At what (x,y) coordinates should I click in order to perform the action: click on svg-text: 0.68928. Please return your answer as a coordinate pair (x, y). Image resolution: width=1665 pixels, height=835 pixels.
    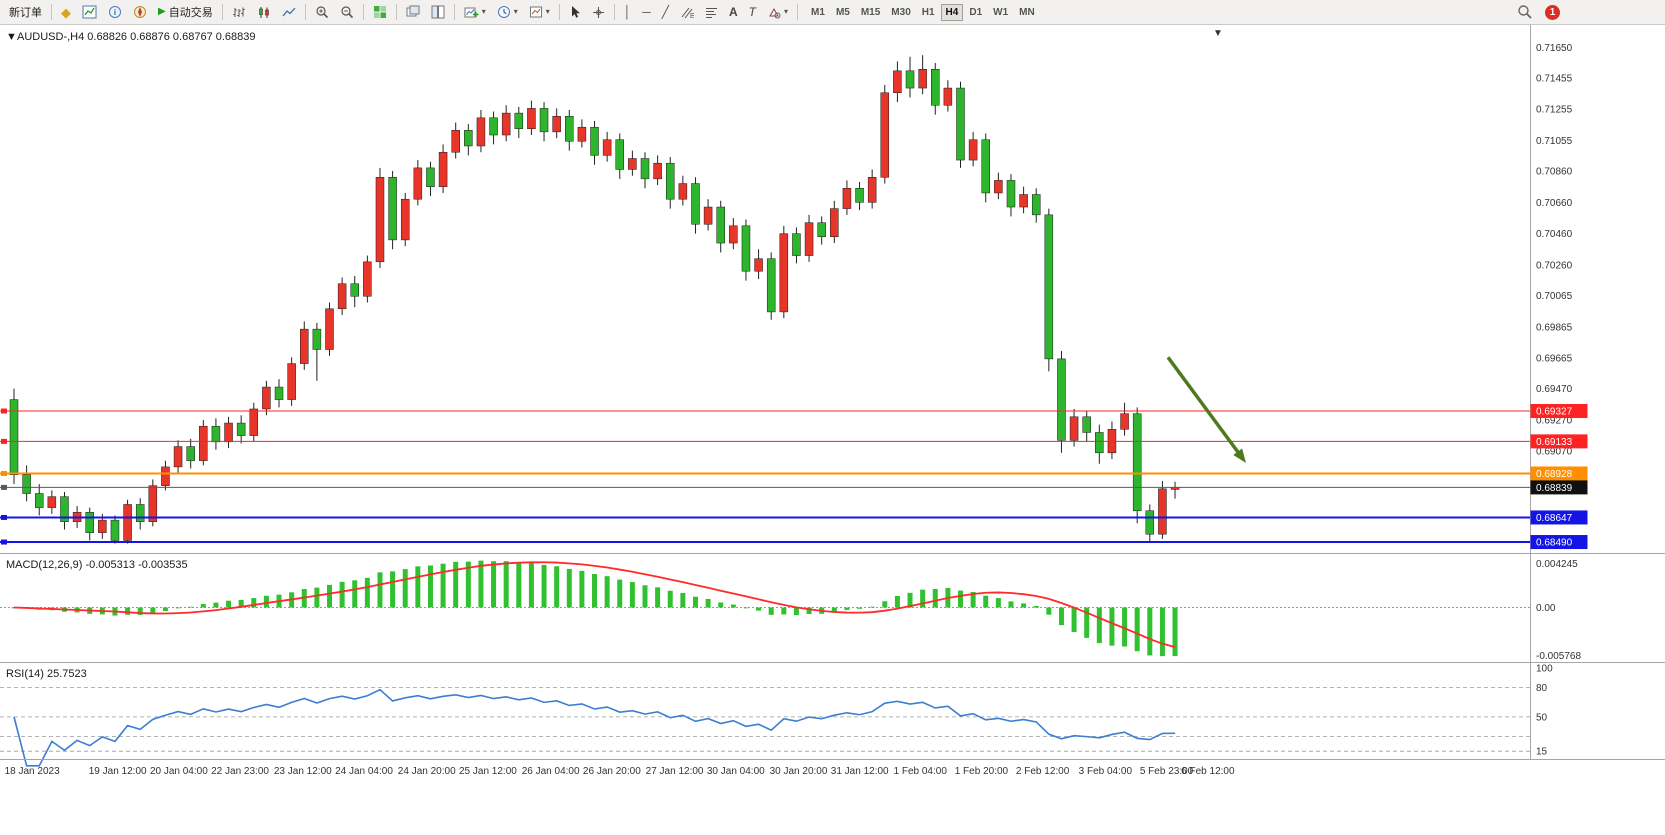
    Looking at the image, I should click on (1554, 474).